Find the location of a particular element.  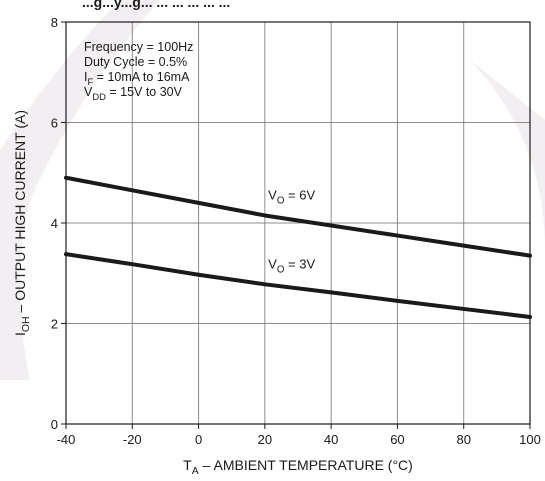

x-tick-label: 40 is located at coordinates (331, 439).